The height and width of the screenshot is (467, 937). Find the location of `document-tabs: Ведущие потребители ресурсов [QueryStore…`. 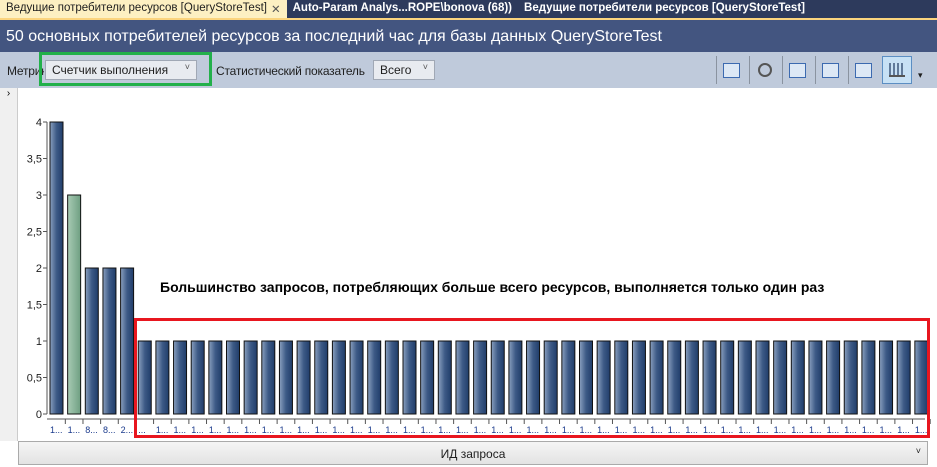

document-tabs: Ведущие потребители ресурсов [QueryStore… is located at coordinates (468, 9).